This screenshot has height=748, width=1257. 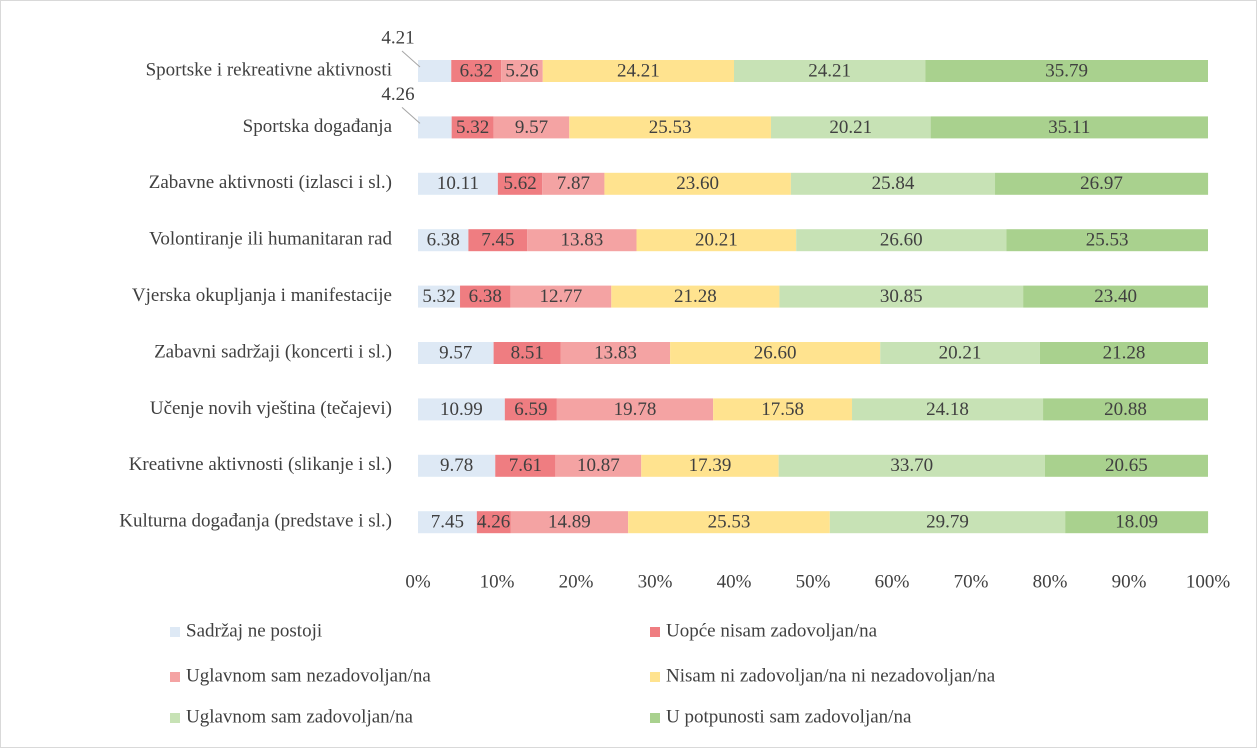 What do you see at coordinates (255, 521) in the screenshot?
I see `category-label: Kulturna događanja (predstave i sl.)` at bounding box center [255, 521].